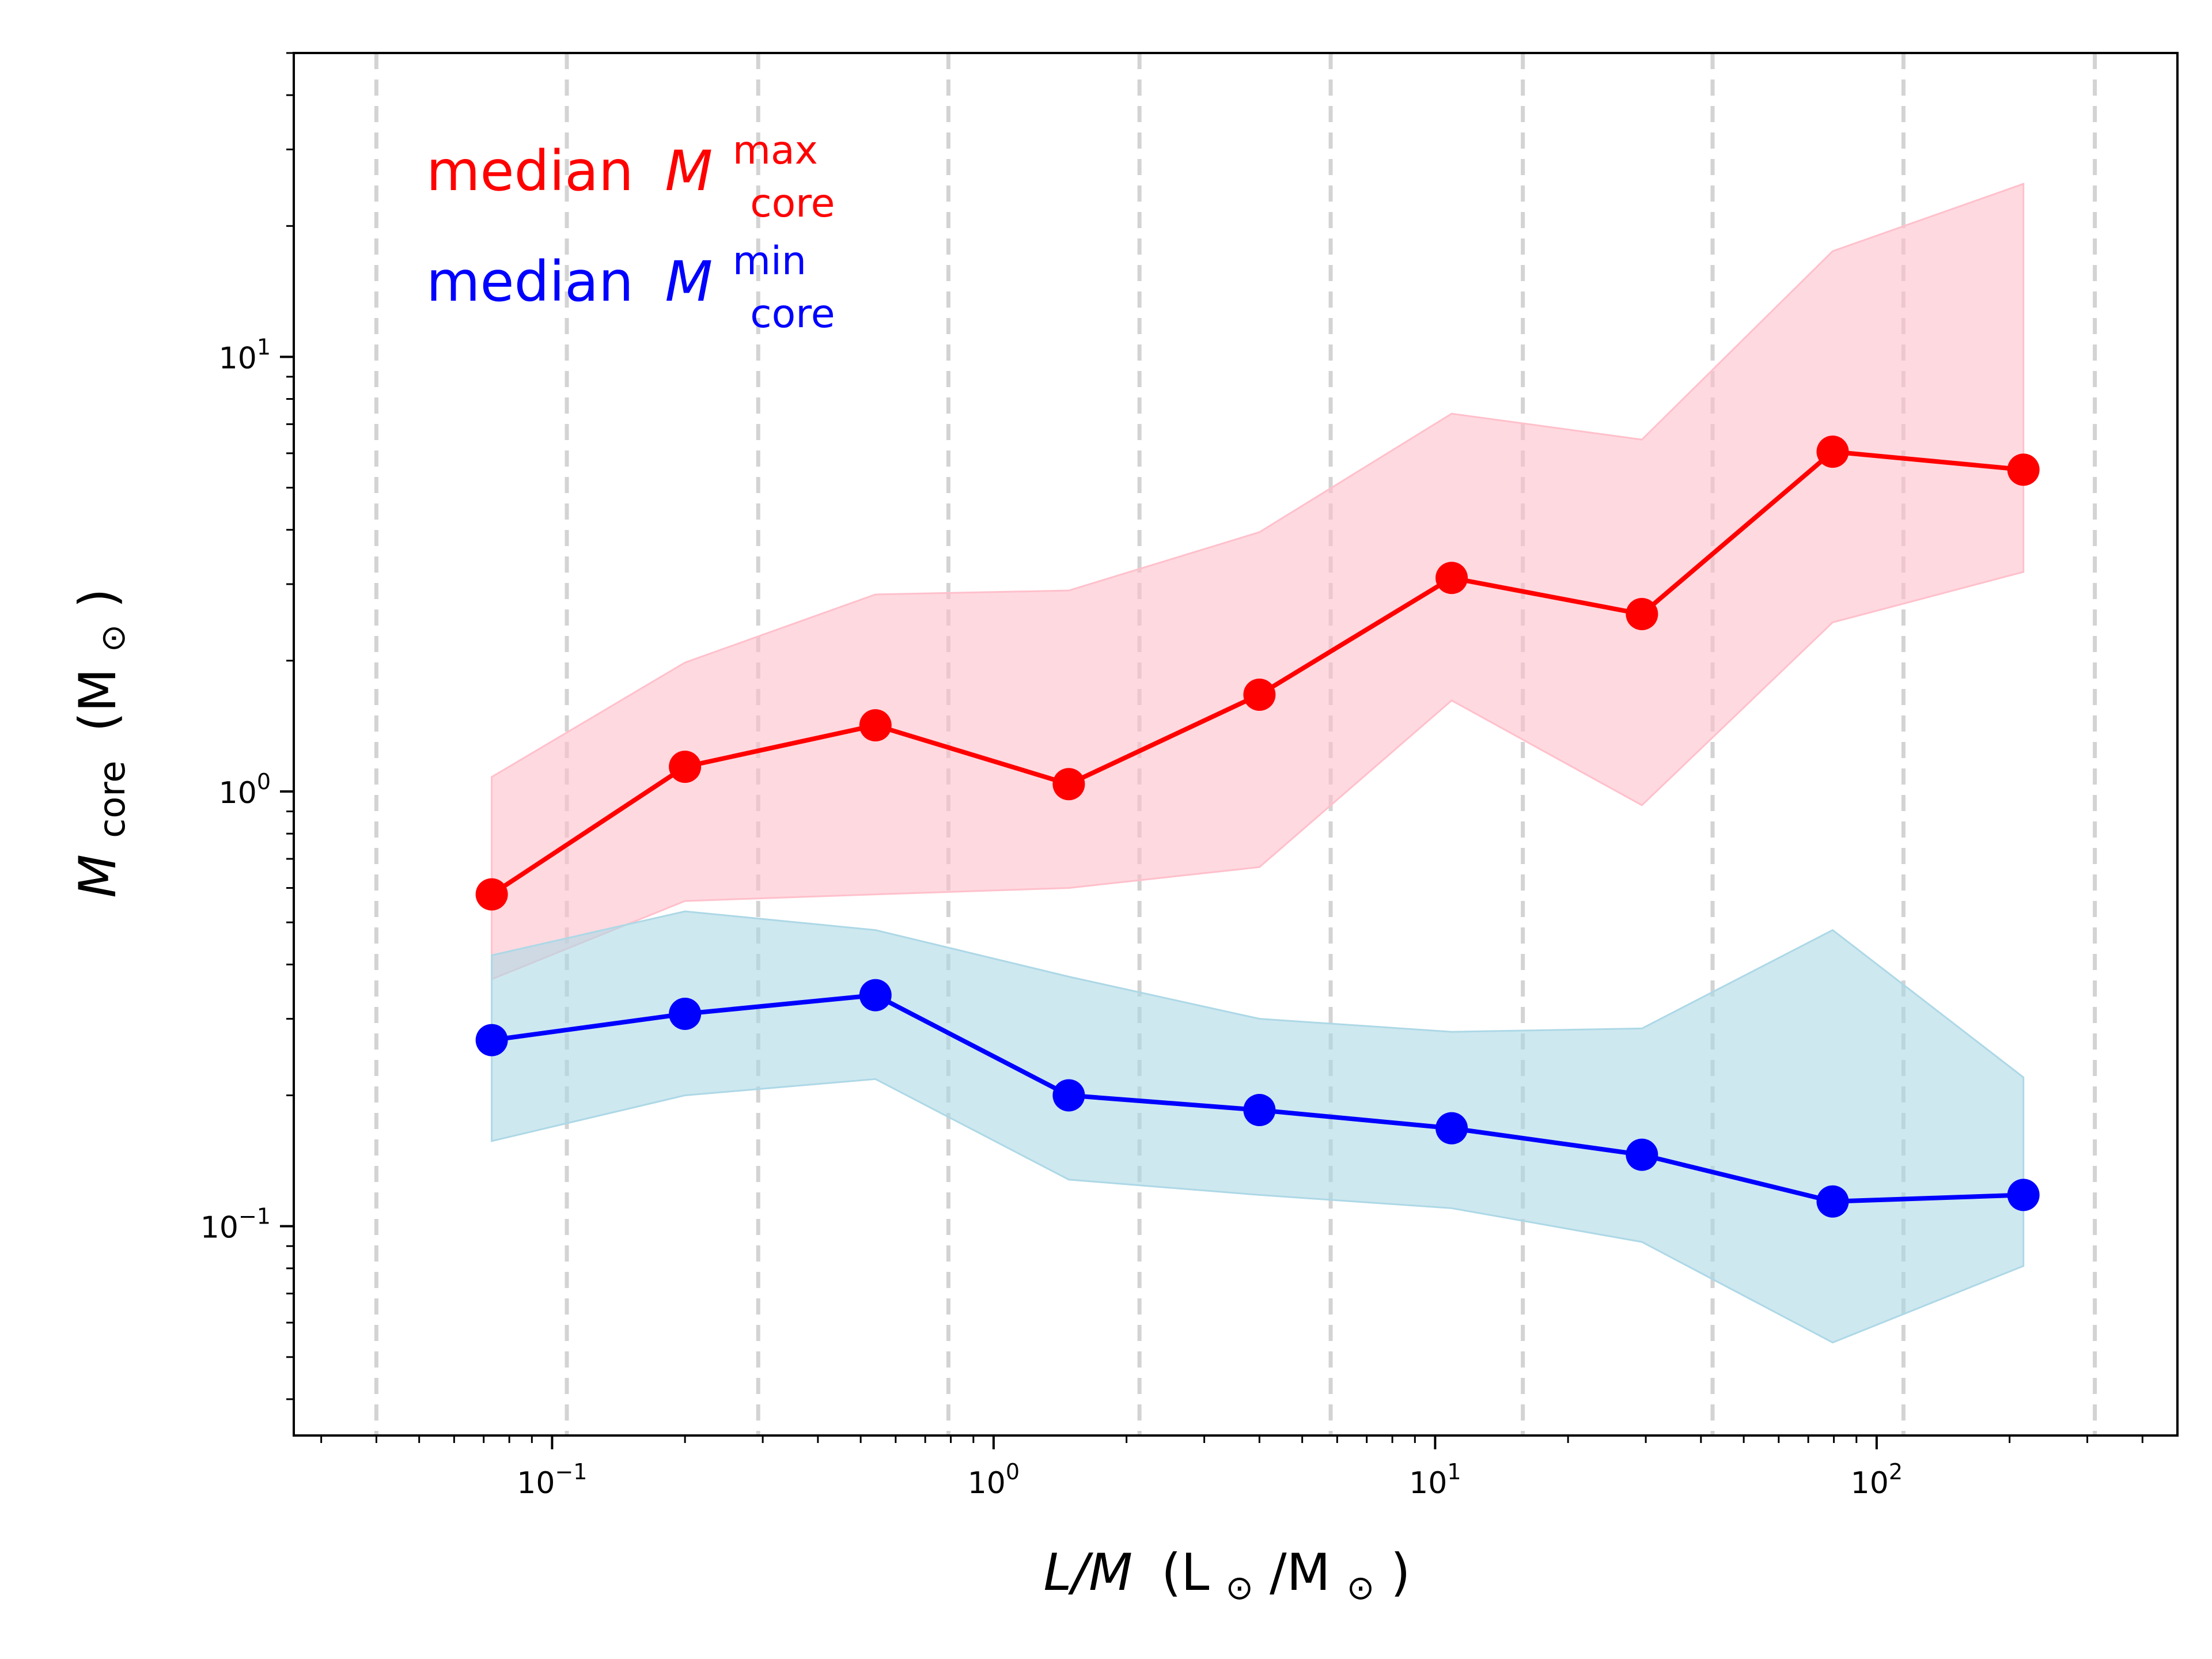  I want to click on y-tick-exponent-1: 0, so click(264, 781).